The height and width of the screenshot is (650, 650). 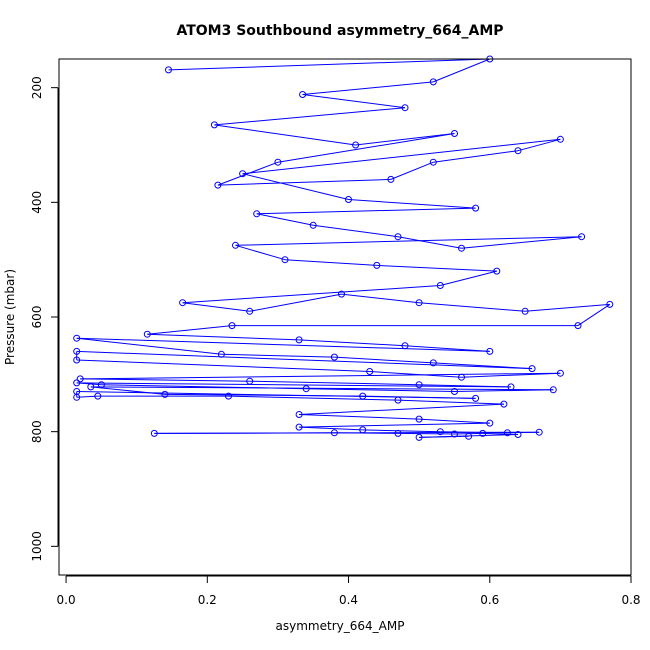 What do you see at coordinates (339, 31) in the screenshot?
I see `chart-title: ATOM3 Southbound asymmetry_664_AMP` at bounding box center [339, 31].